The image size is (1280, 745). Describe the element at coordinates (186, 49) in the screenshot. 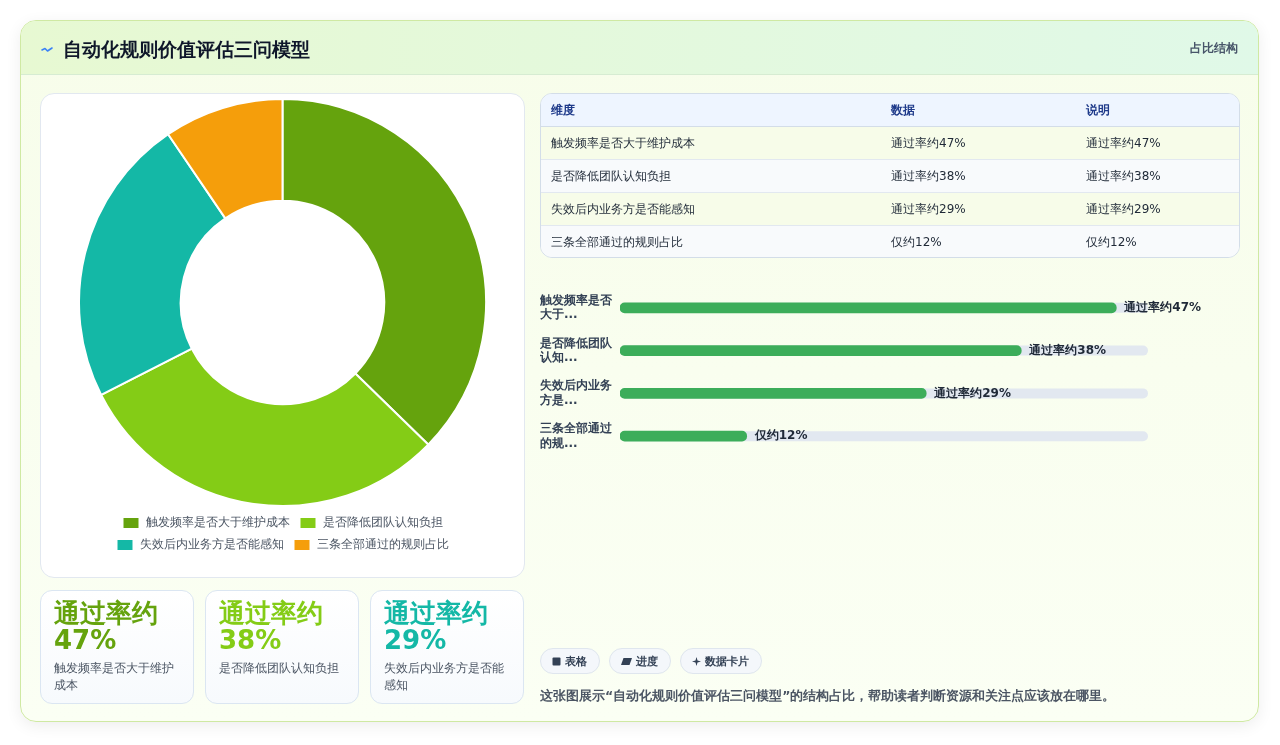

I see `chart-title: 自动化规则价值评估三问模型` at that location.